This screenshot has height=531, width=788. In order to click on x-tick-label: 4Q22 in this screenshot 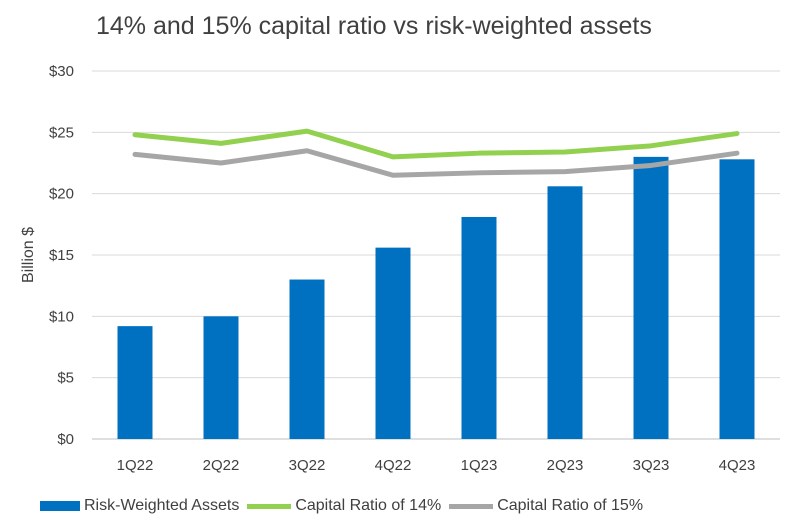, I will do `click(393, 465)`.